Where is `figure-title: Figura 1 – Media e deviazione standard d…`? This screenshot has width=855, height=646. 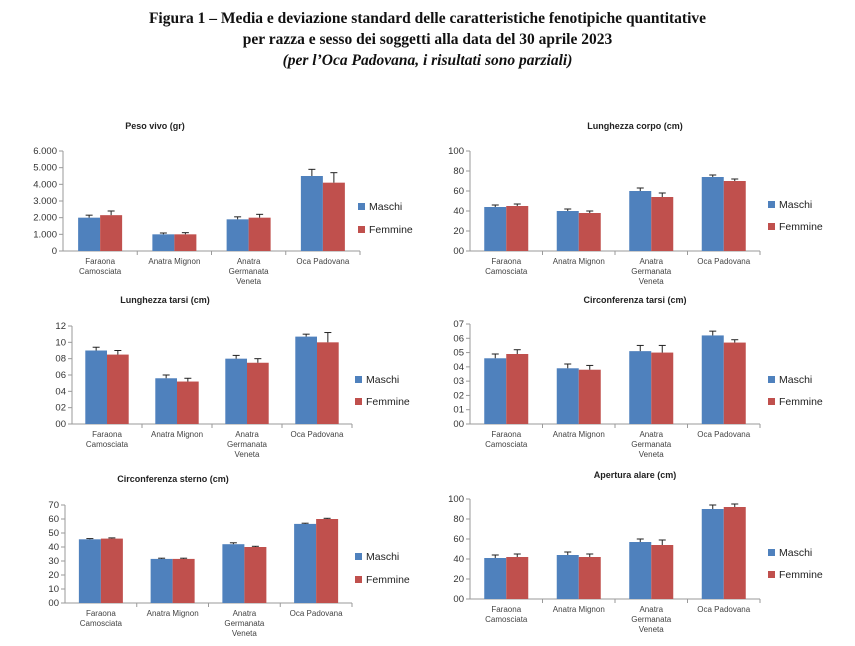 figure-title: Figura 1 – Media e deviazione standard d… is located at coordinates (427, 18).